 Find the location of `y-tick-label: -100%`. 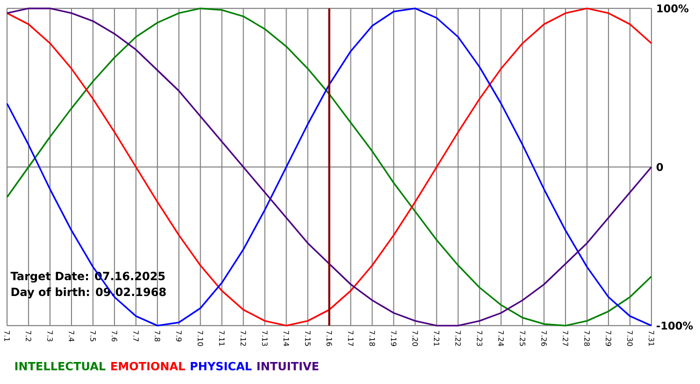

y-tick-label: -100% is located at coordinates (674, 326).